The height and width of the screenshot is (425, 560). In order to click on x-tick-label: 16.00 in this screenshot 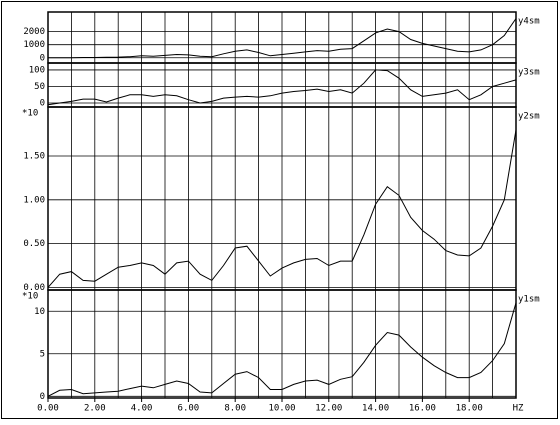, I will do `click(422, 409)`.